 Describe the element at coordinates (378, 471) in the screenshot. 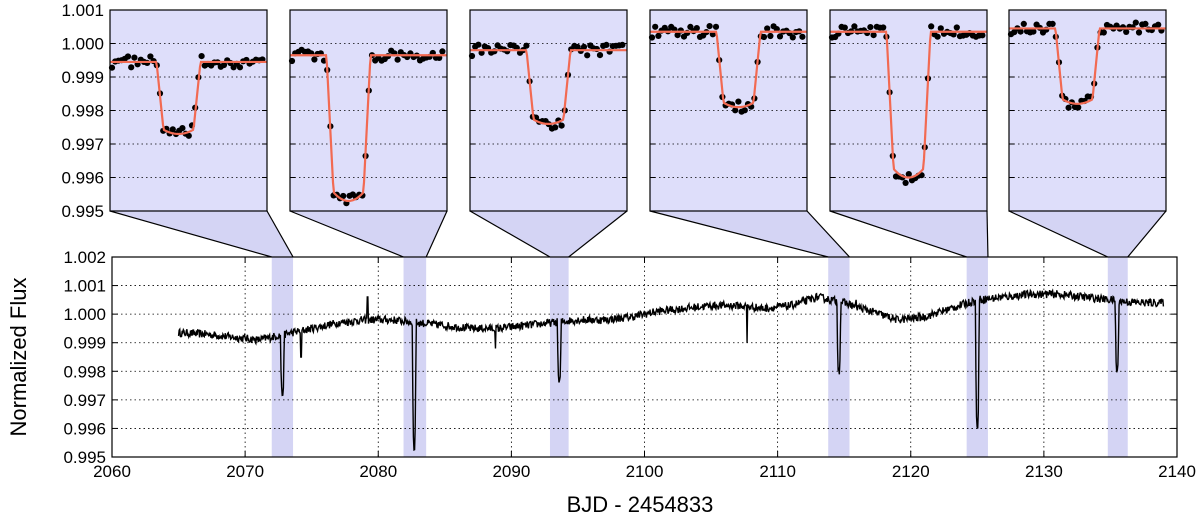

I see `x-tick-label: 2080` at that location.